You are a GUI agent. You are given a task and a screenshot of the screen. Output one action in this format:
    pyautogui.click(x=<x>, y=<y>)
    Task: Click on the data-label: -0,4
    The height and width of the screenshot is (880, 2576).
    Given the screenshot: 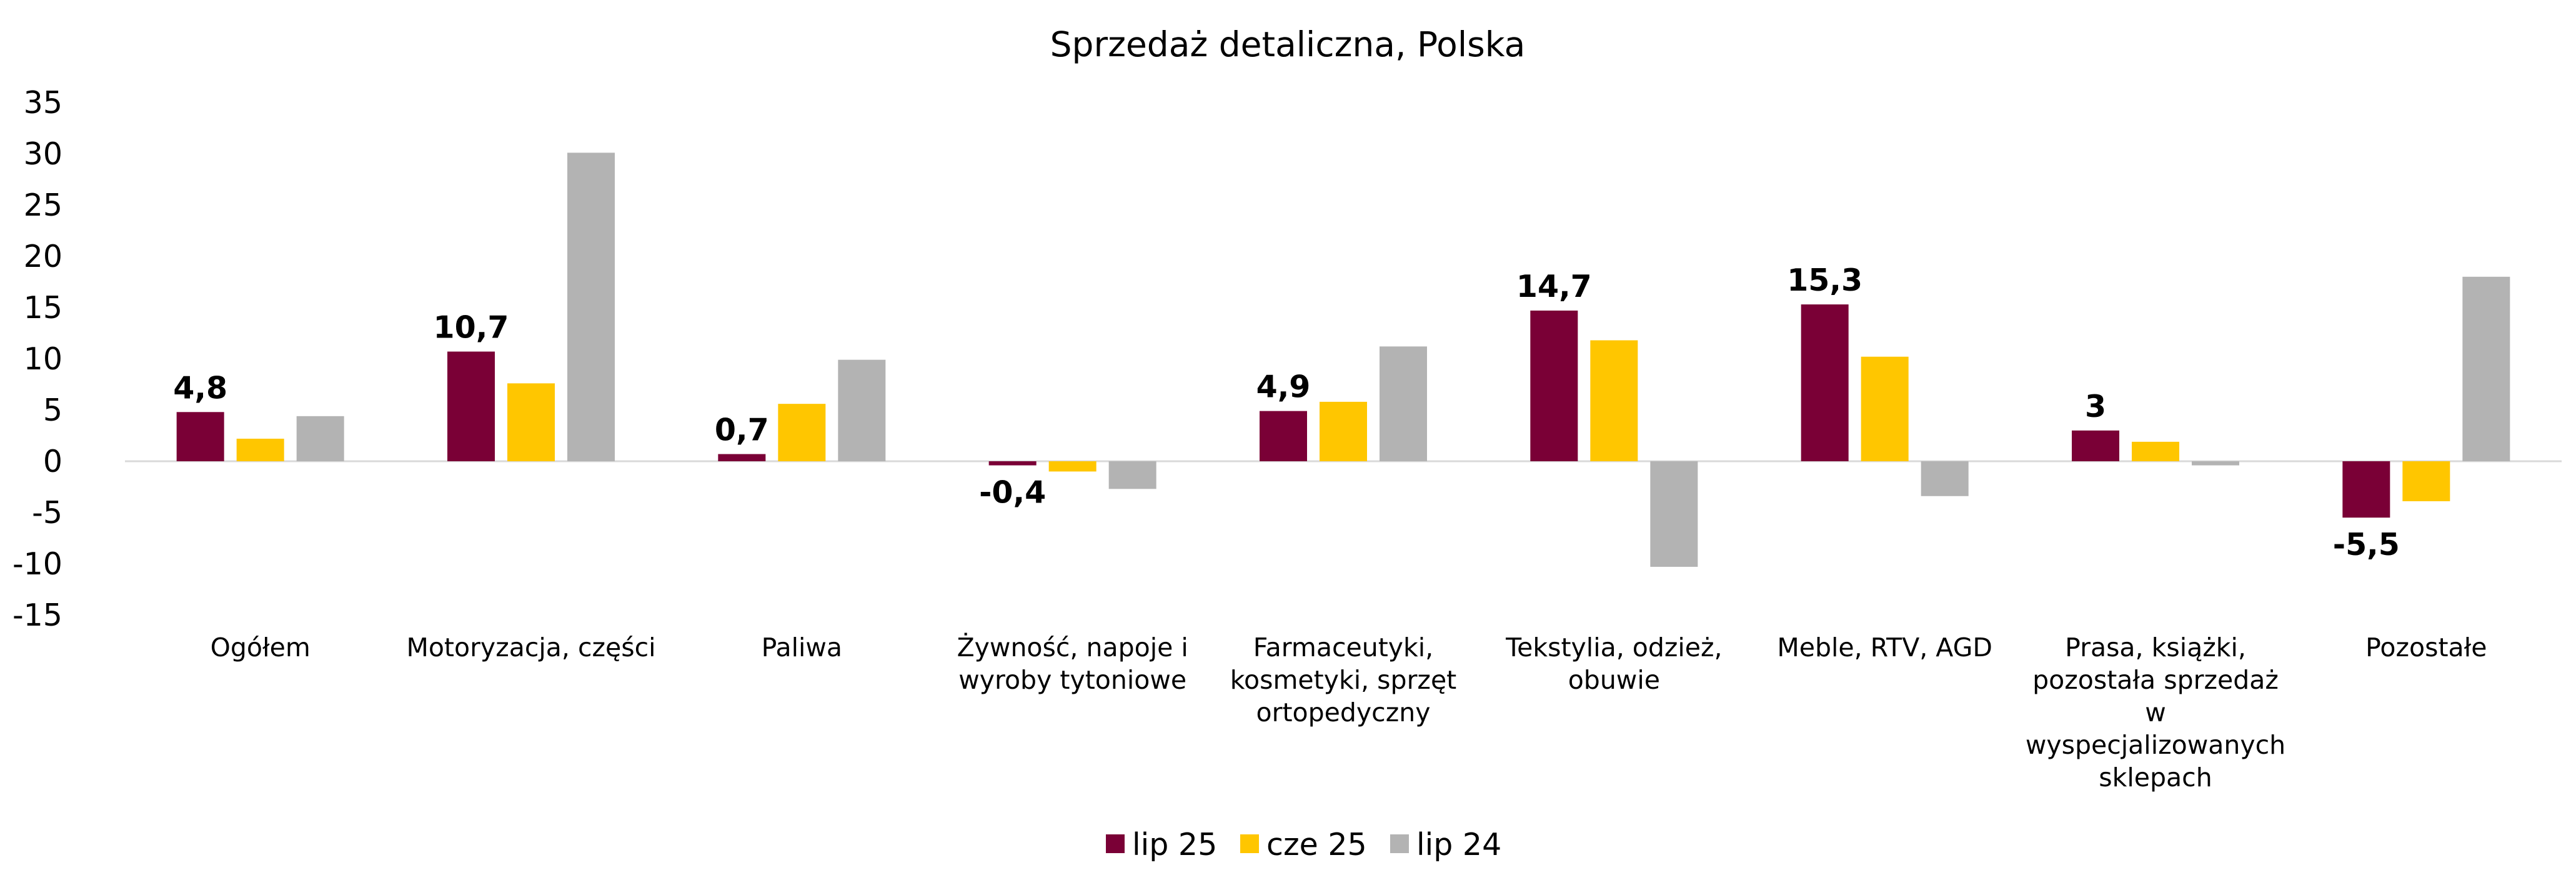 What is the action you would take?
    pyautogui.click(x=1012, y=493)
    